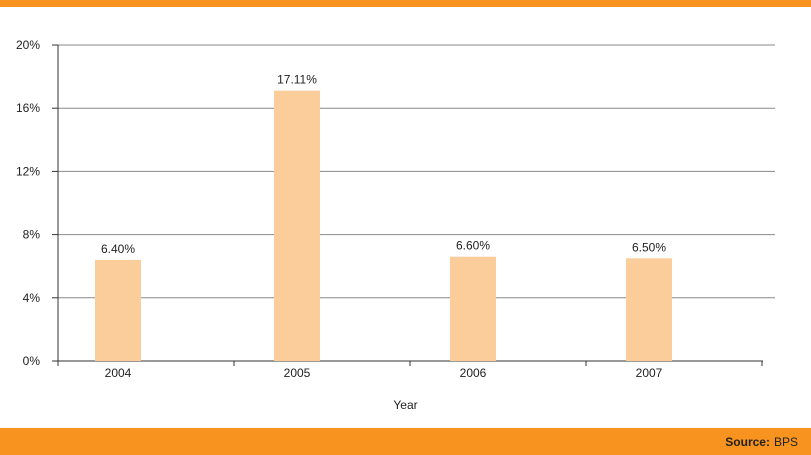 The height and width of the screenshot is (455, 811). What do you see at coordinates (473, 373) in the screenshot?
I see `x-tick-label: 2006` at bounding box center [473, 373].